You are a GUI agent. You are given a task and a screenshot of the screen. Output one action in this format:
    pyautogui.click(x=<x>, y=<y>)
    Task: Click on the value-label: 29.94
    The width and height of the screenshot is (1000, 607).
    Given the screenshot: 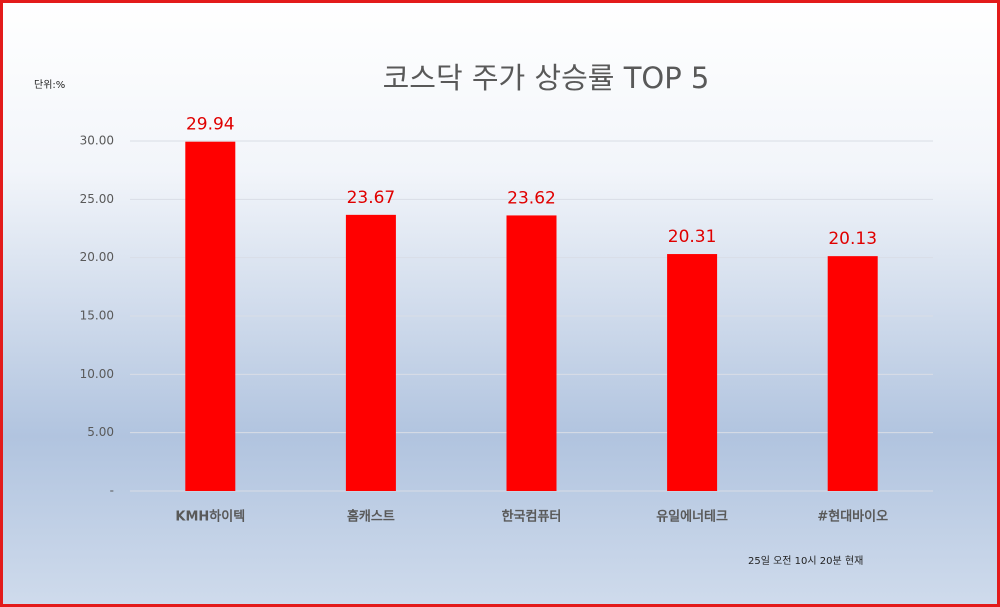 What is the action you would take?
    pyautogui.click(x=210, y=125)
    